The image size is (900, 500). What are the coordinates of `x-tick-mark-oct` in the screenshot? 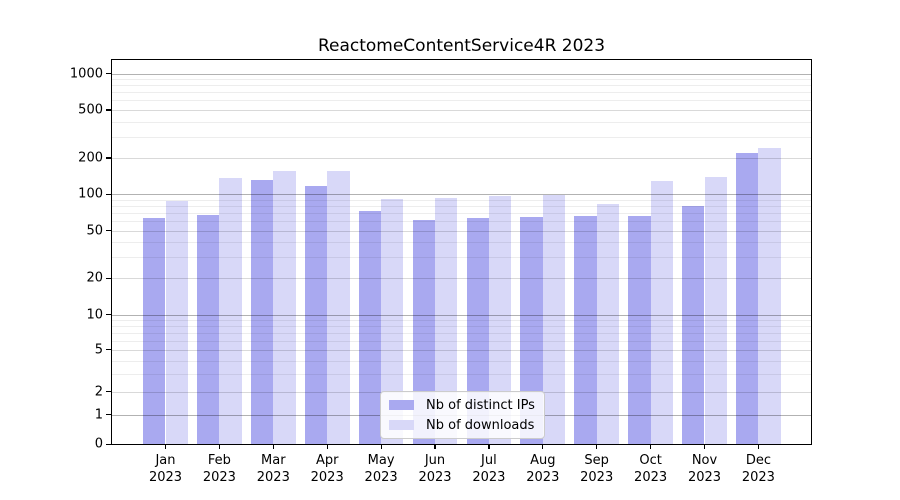 It's located at (651, 446).